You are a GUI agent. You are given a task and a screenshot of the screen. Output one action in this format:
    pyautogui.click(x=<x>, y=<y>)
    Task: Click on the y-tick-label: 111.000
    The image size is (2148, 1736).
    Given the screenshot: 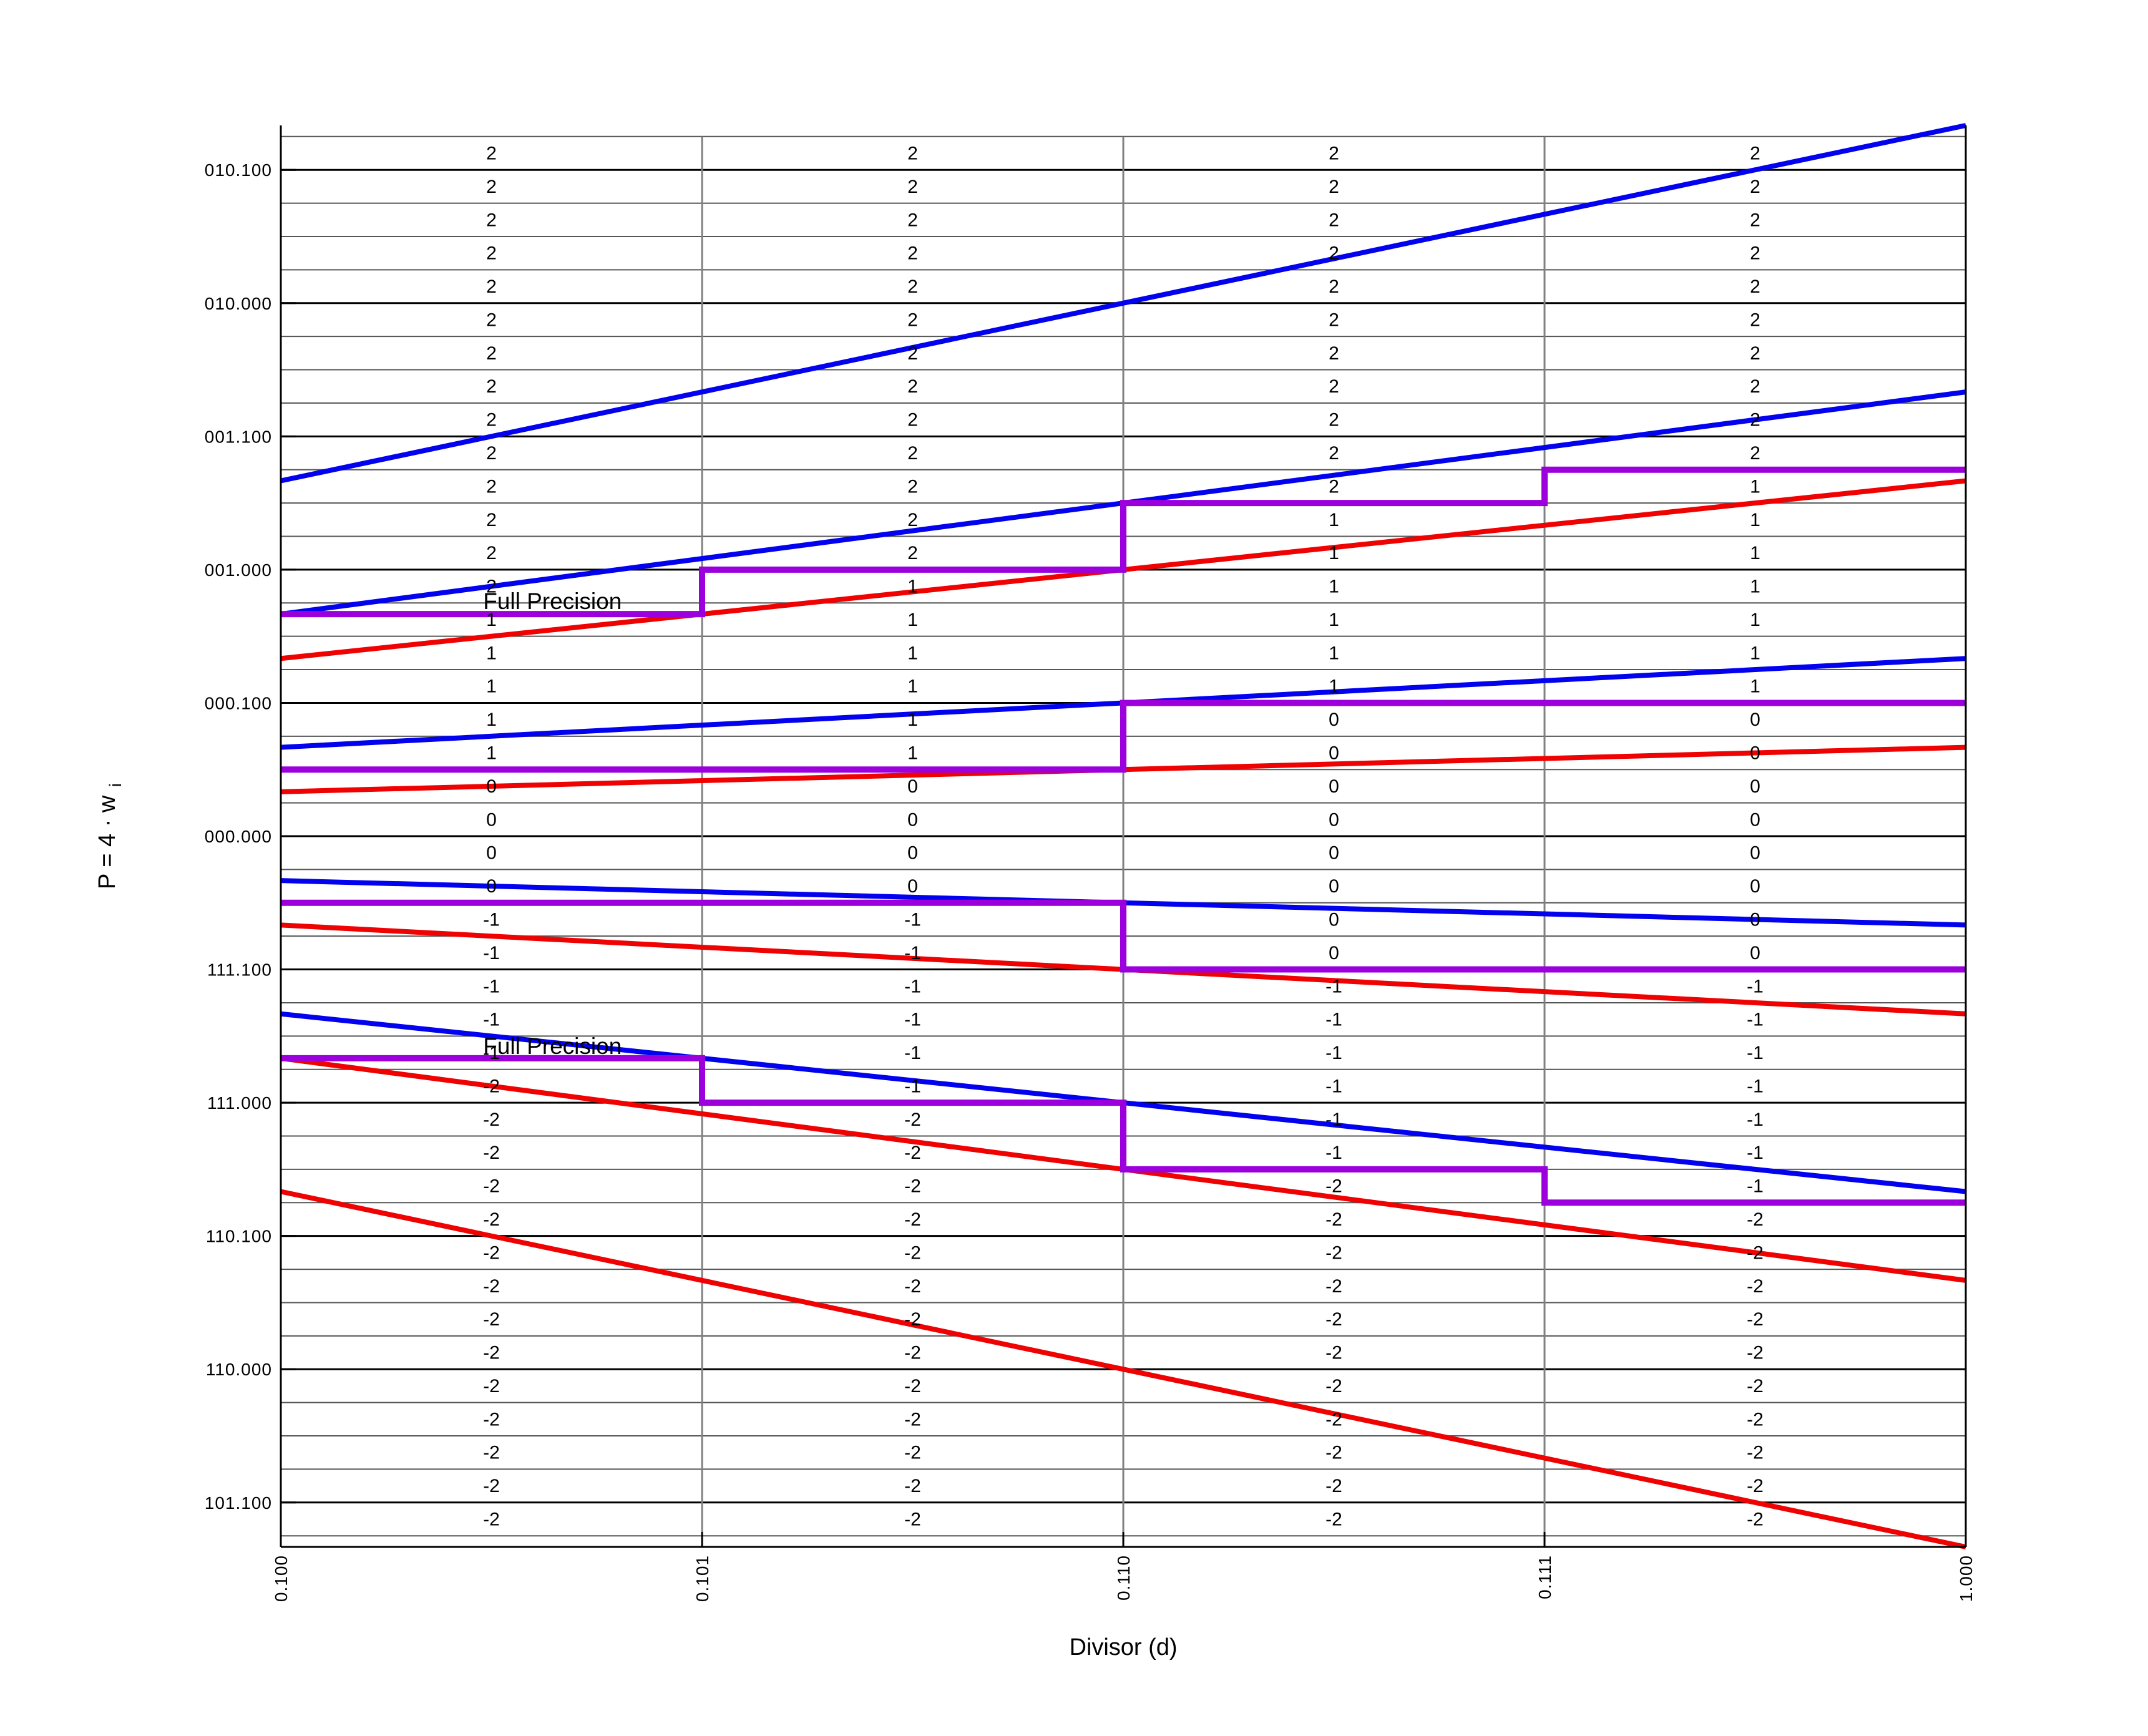 What is the action you would take?
    pyautogui.click(x=239, y=1103)
    